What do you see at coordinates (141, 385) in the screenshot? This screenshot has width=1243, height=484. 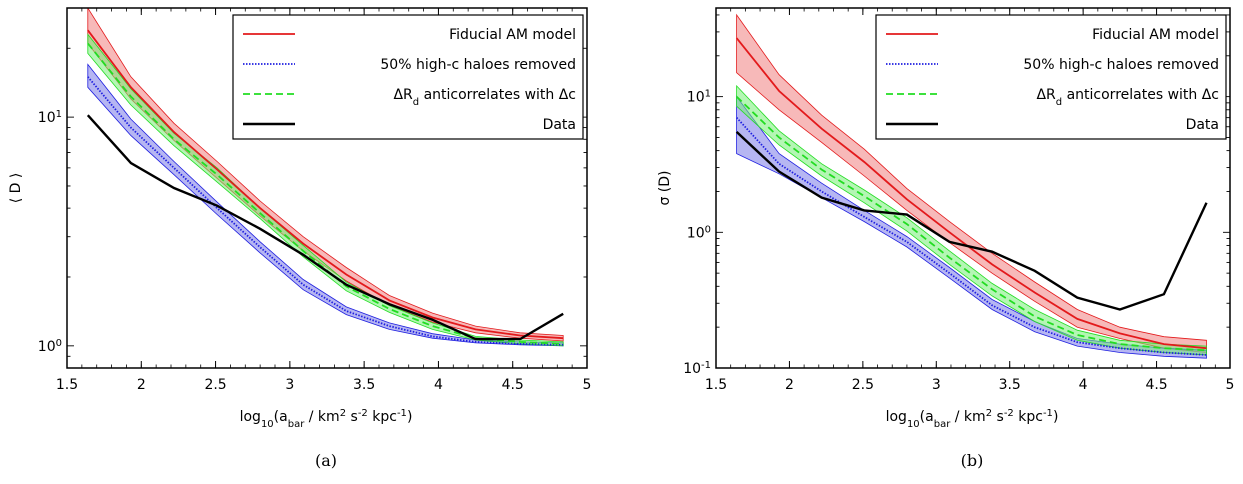 I see `x-tick-label: 2` at bounding box center [141, 385].